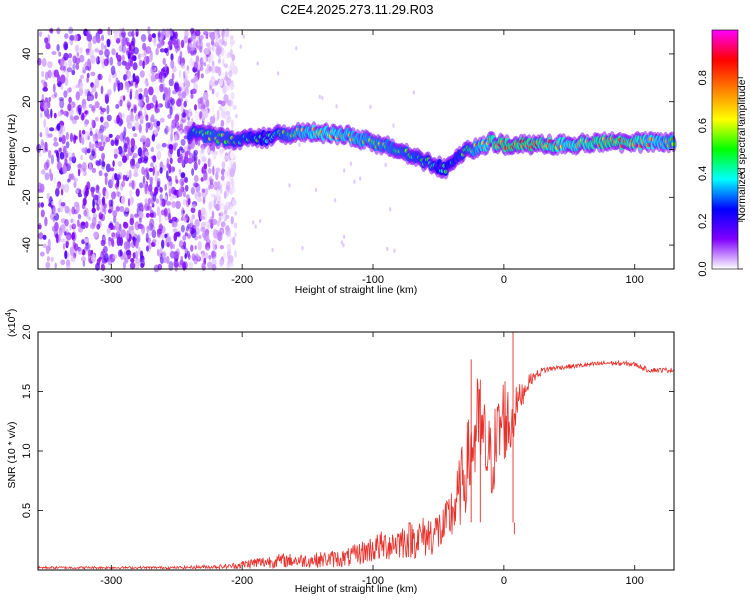  Describe the element at coordinates (725, 149) in the screenshot. I see `colorbar-gradient` at that location.